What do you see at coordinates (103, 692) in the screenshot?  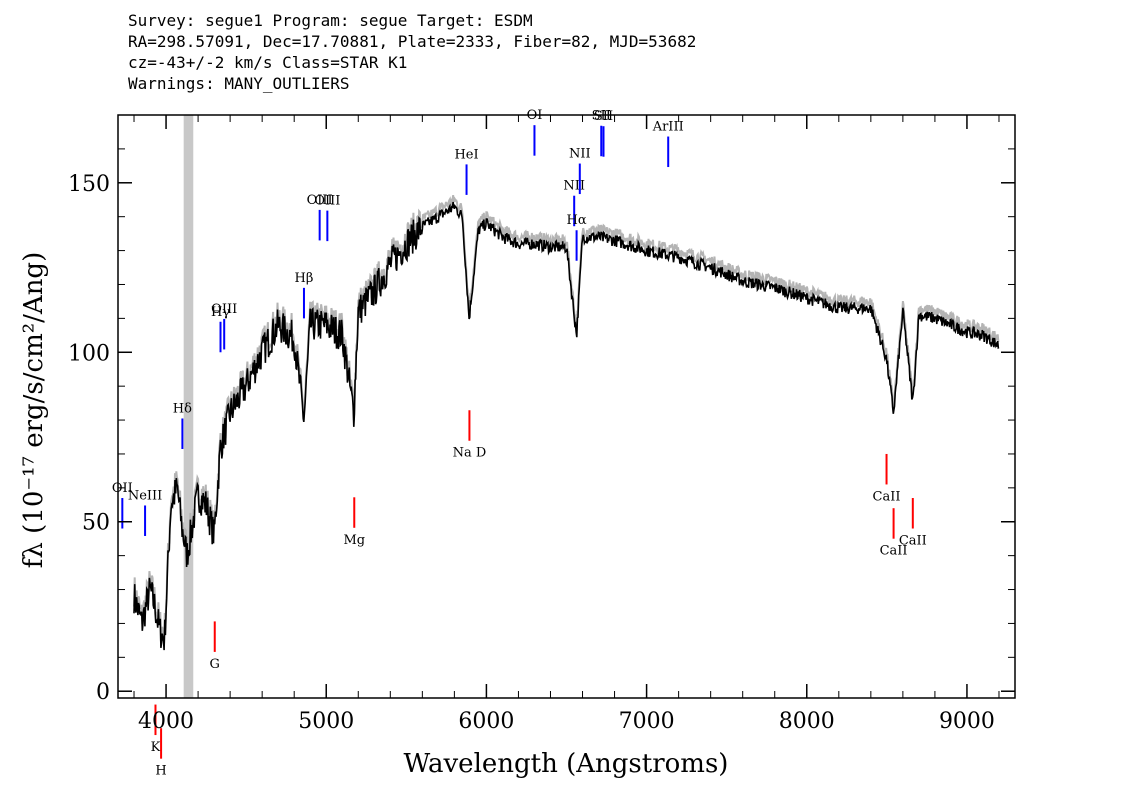 I see `y-tick-label: 0` at bounding box center [103, 692].